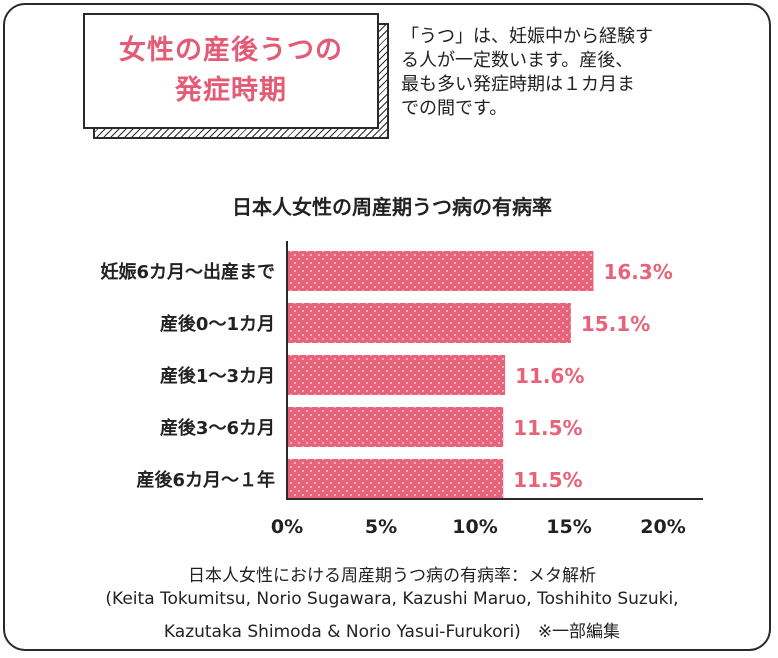 The height and width of the screenshot is (658, 778). What do you see at coordinates (187, 272) in the screenshot?
I see `category-label: 妊娠6カ月〜出産まで` at bounding box center [187, 272].